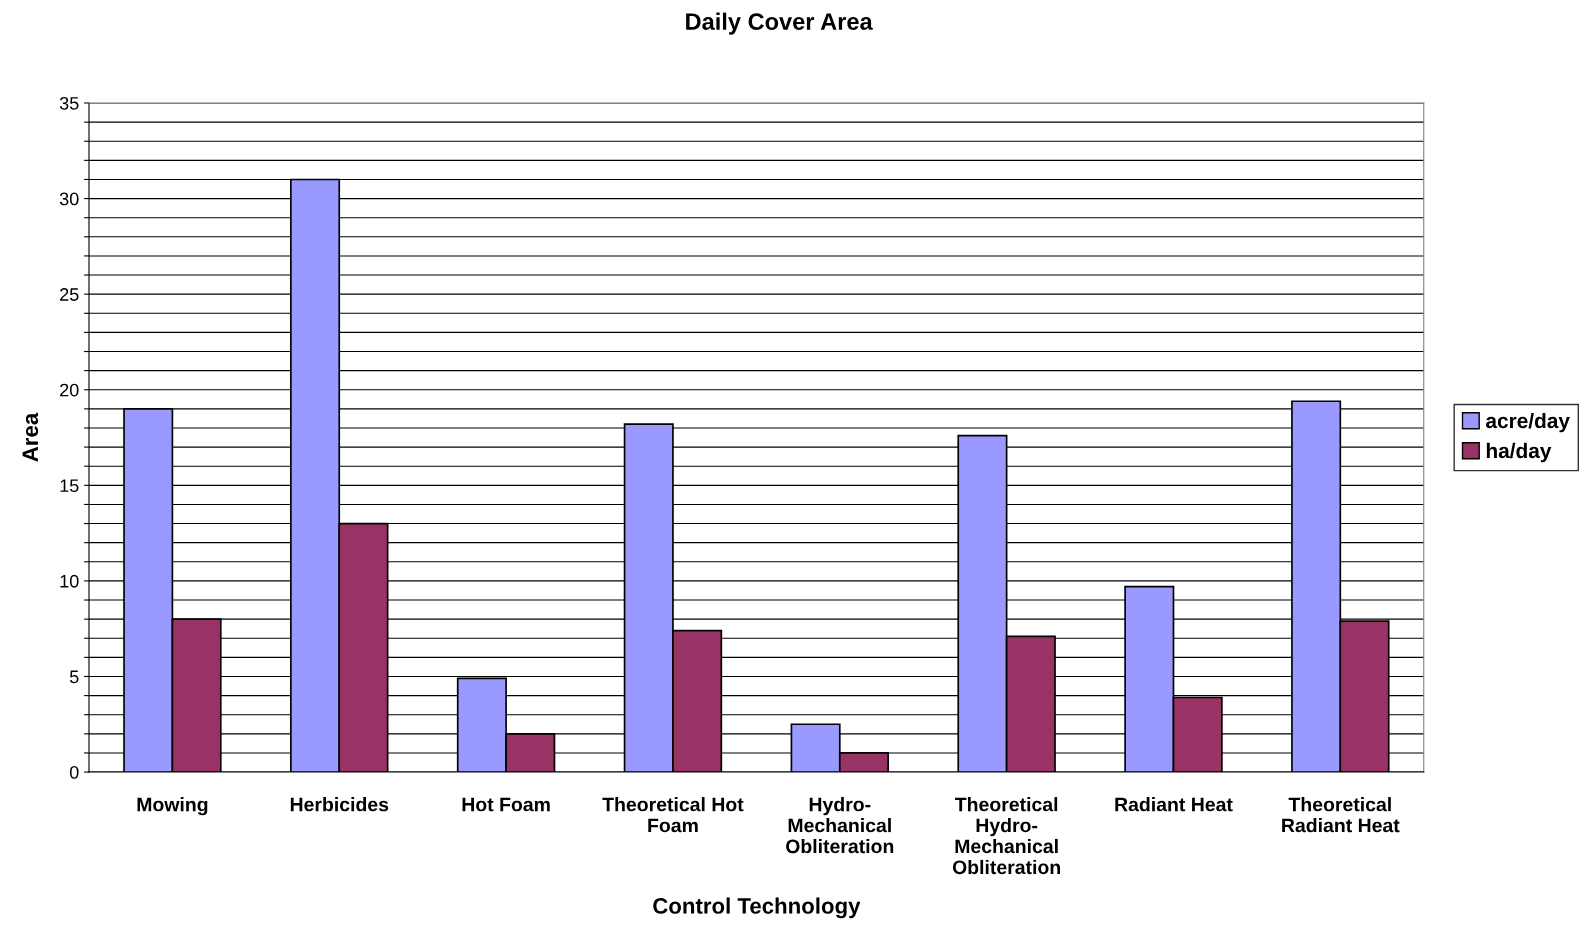 This screenshot has width=1589, height=945. What do you see at coordinates (69, 199) in the screenshot?
I see `y-tick-label: 30` at bounding box center [69, 199].